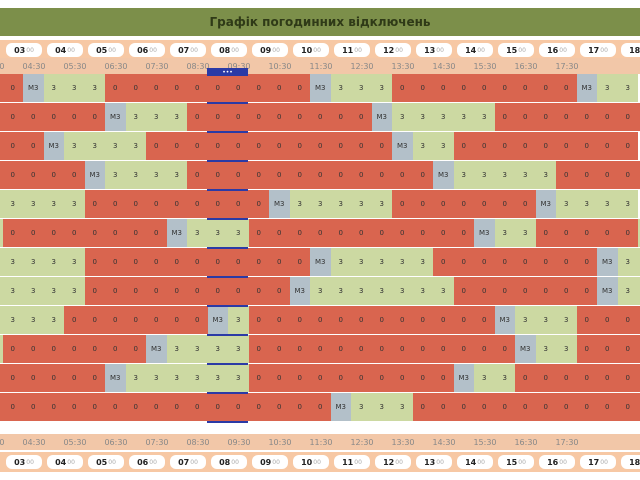 This screenshot has height=480, width=640. I want to click on bottom-hour-label: 13 00, so click(434, 462).